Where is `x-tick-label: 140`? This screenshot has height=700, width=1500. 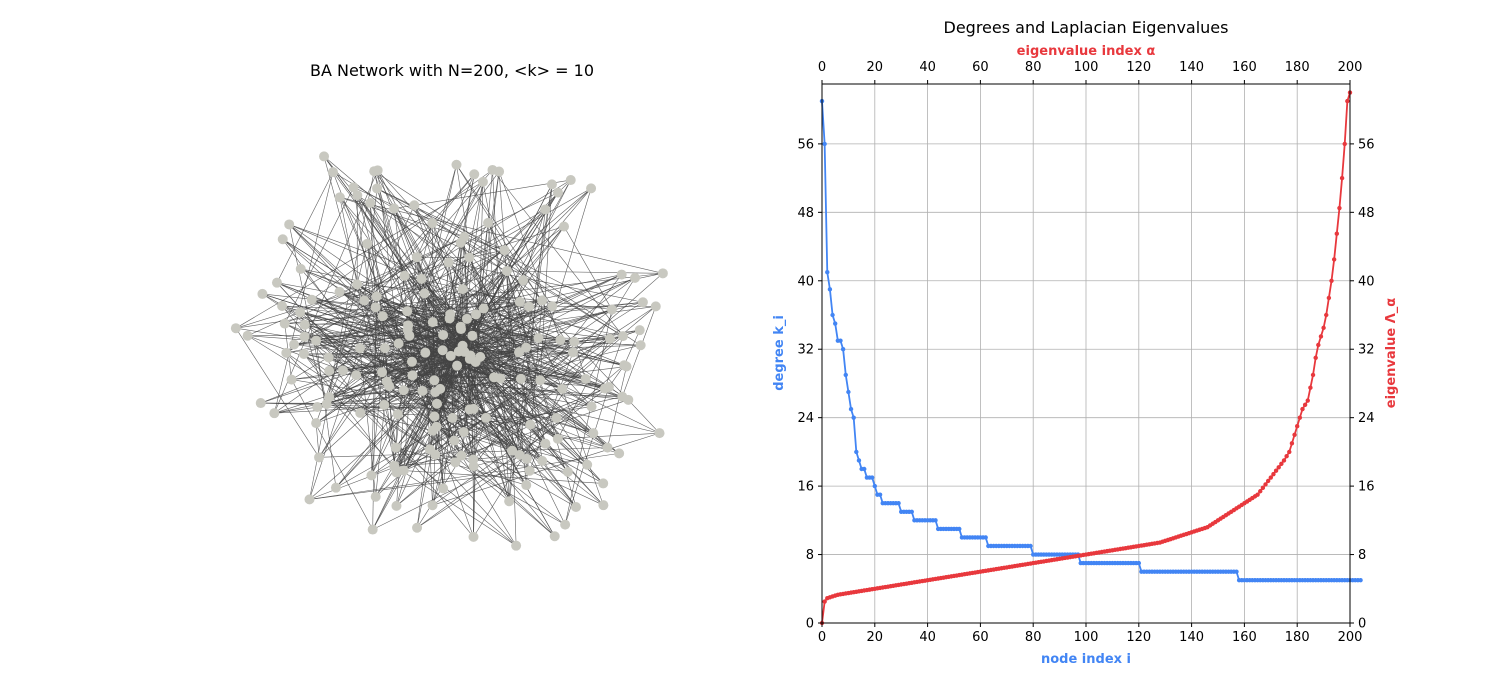
x-tick-label: 140 is located at coordinates (1191, 637).